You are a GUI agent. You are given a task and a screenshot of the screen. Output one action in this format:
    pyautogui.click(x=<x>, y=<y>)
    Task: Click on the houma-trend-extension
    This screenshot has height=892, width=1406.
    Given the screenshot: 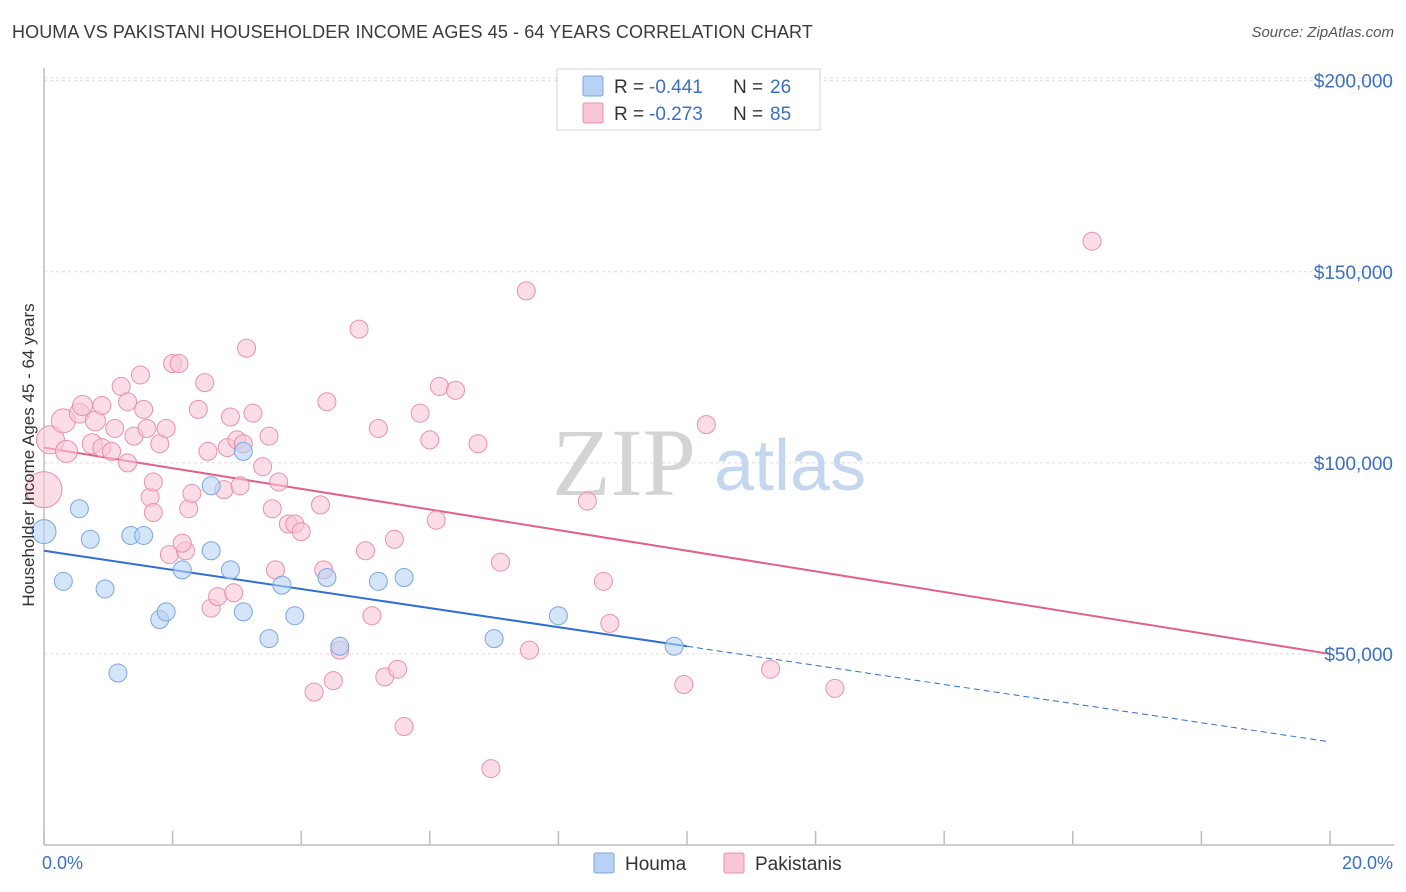 What is the action you would take?
    pyautogui.click(x=1008, y=694)
    